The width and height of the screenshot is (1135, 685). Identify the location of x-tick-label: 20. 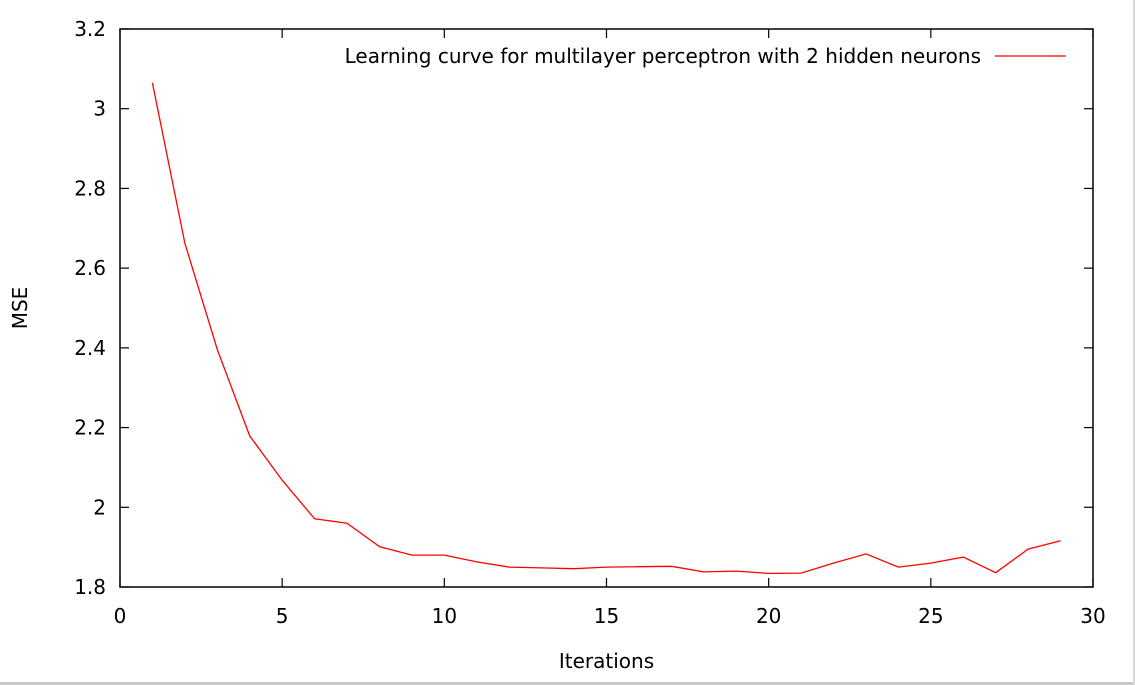
(768, 616).